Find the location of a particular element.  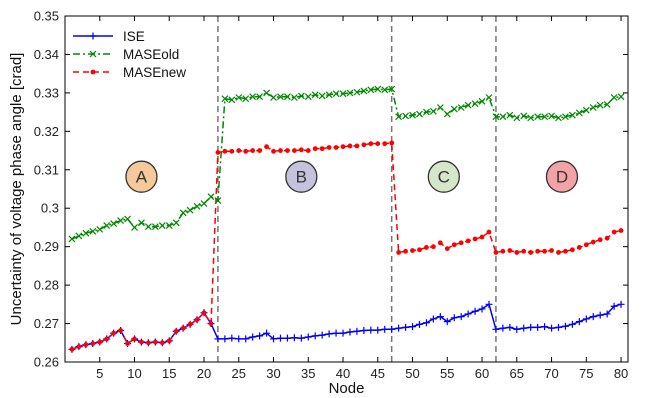

x-tick-label: 75 is located at coordinates (586, 373).